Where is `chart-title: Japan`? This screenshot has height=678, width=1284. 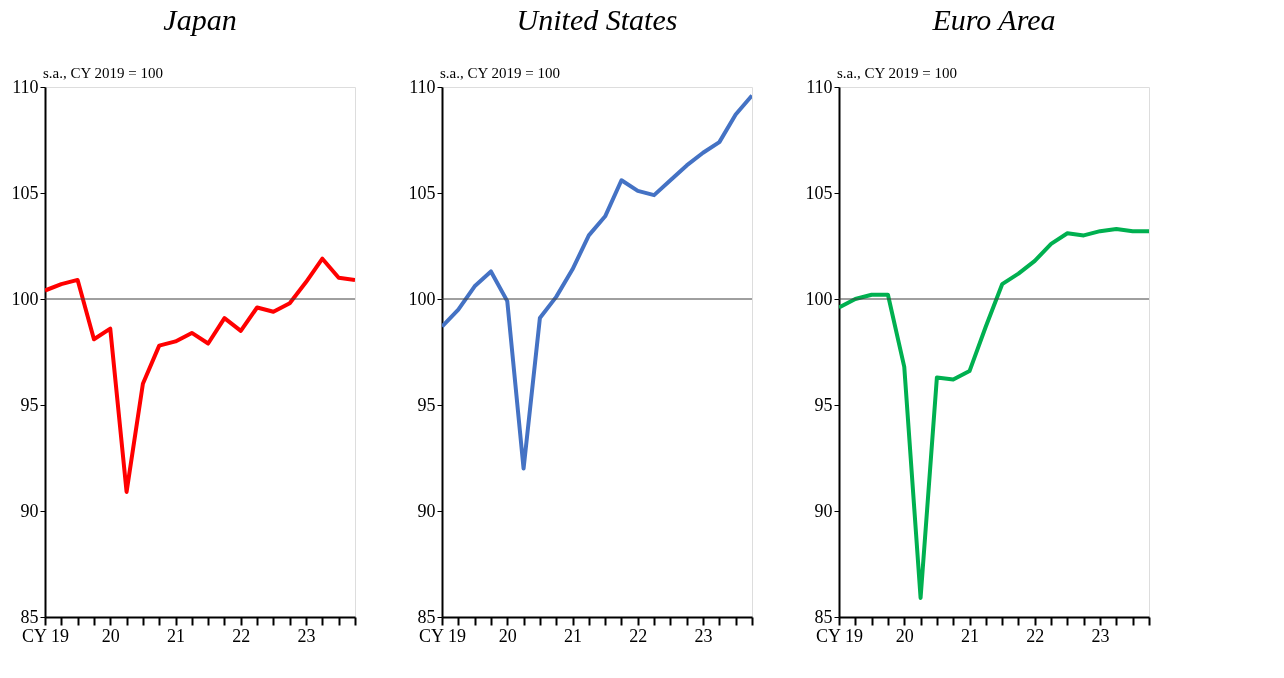
chart-title: Japan is located at coordinates (200, 19).